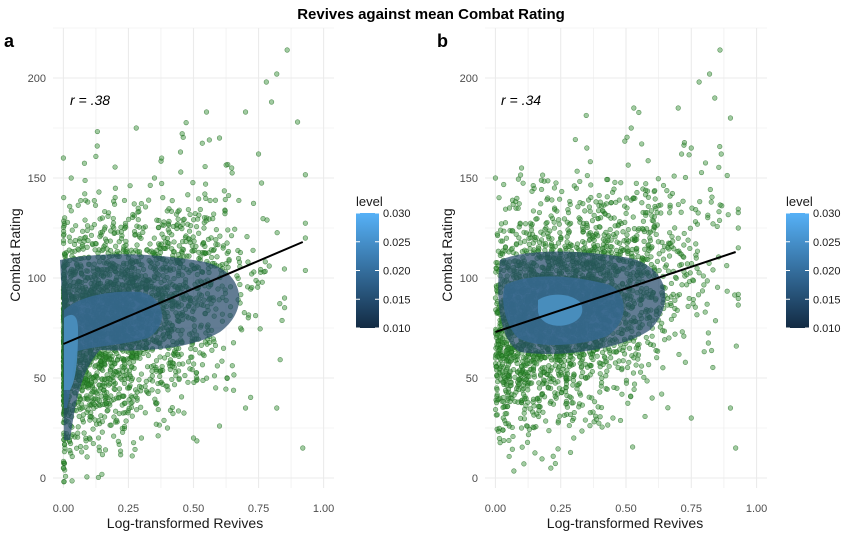 Image resolution: width=862 pixels, height=538 pixels. I want to click on panel-label-b: b, so click(442, 41).